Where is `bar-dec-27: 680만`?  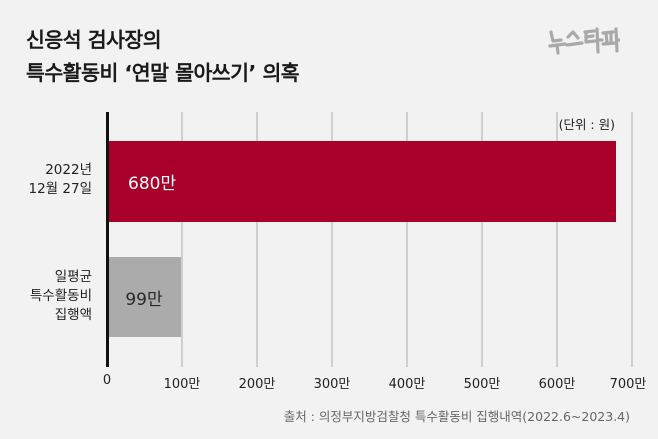
bar-dec-27: 680만 is located at coordinates (361, 181).